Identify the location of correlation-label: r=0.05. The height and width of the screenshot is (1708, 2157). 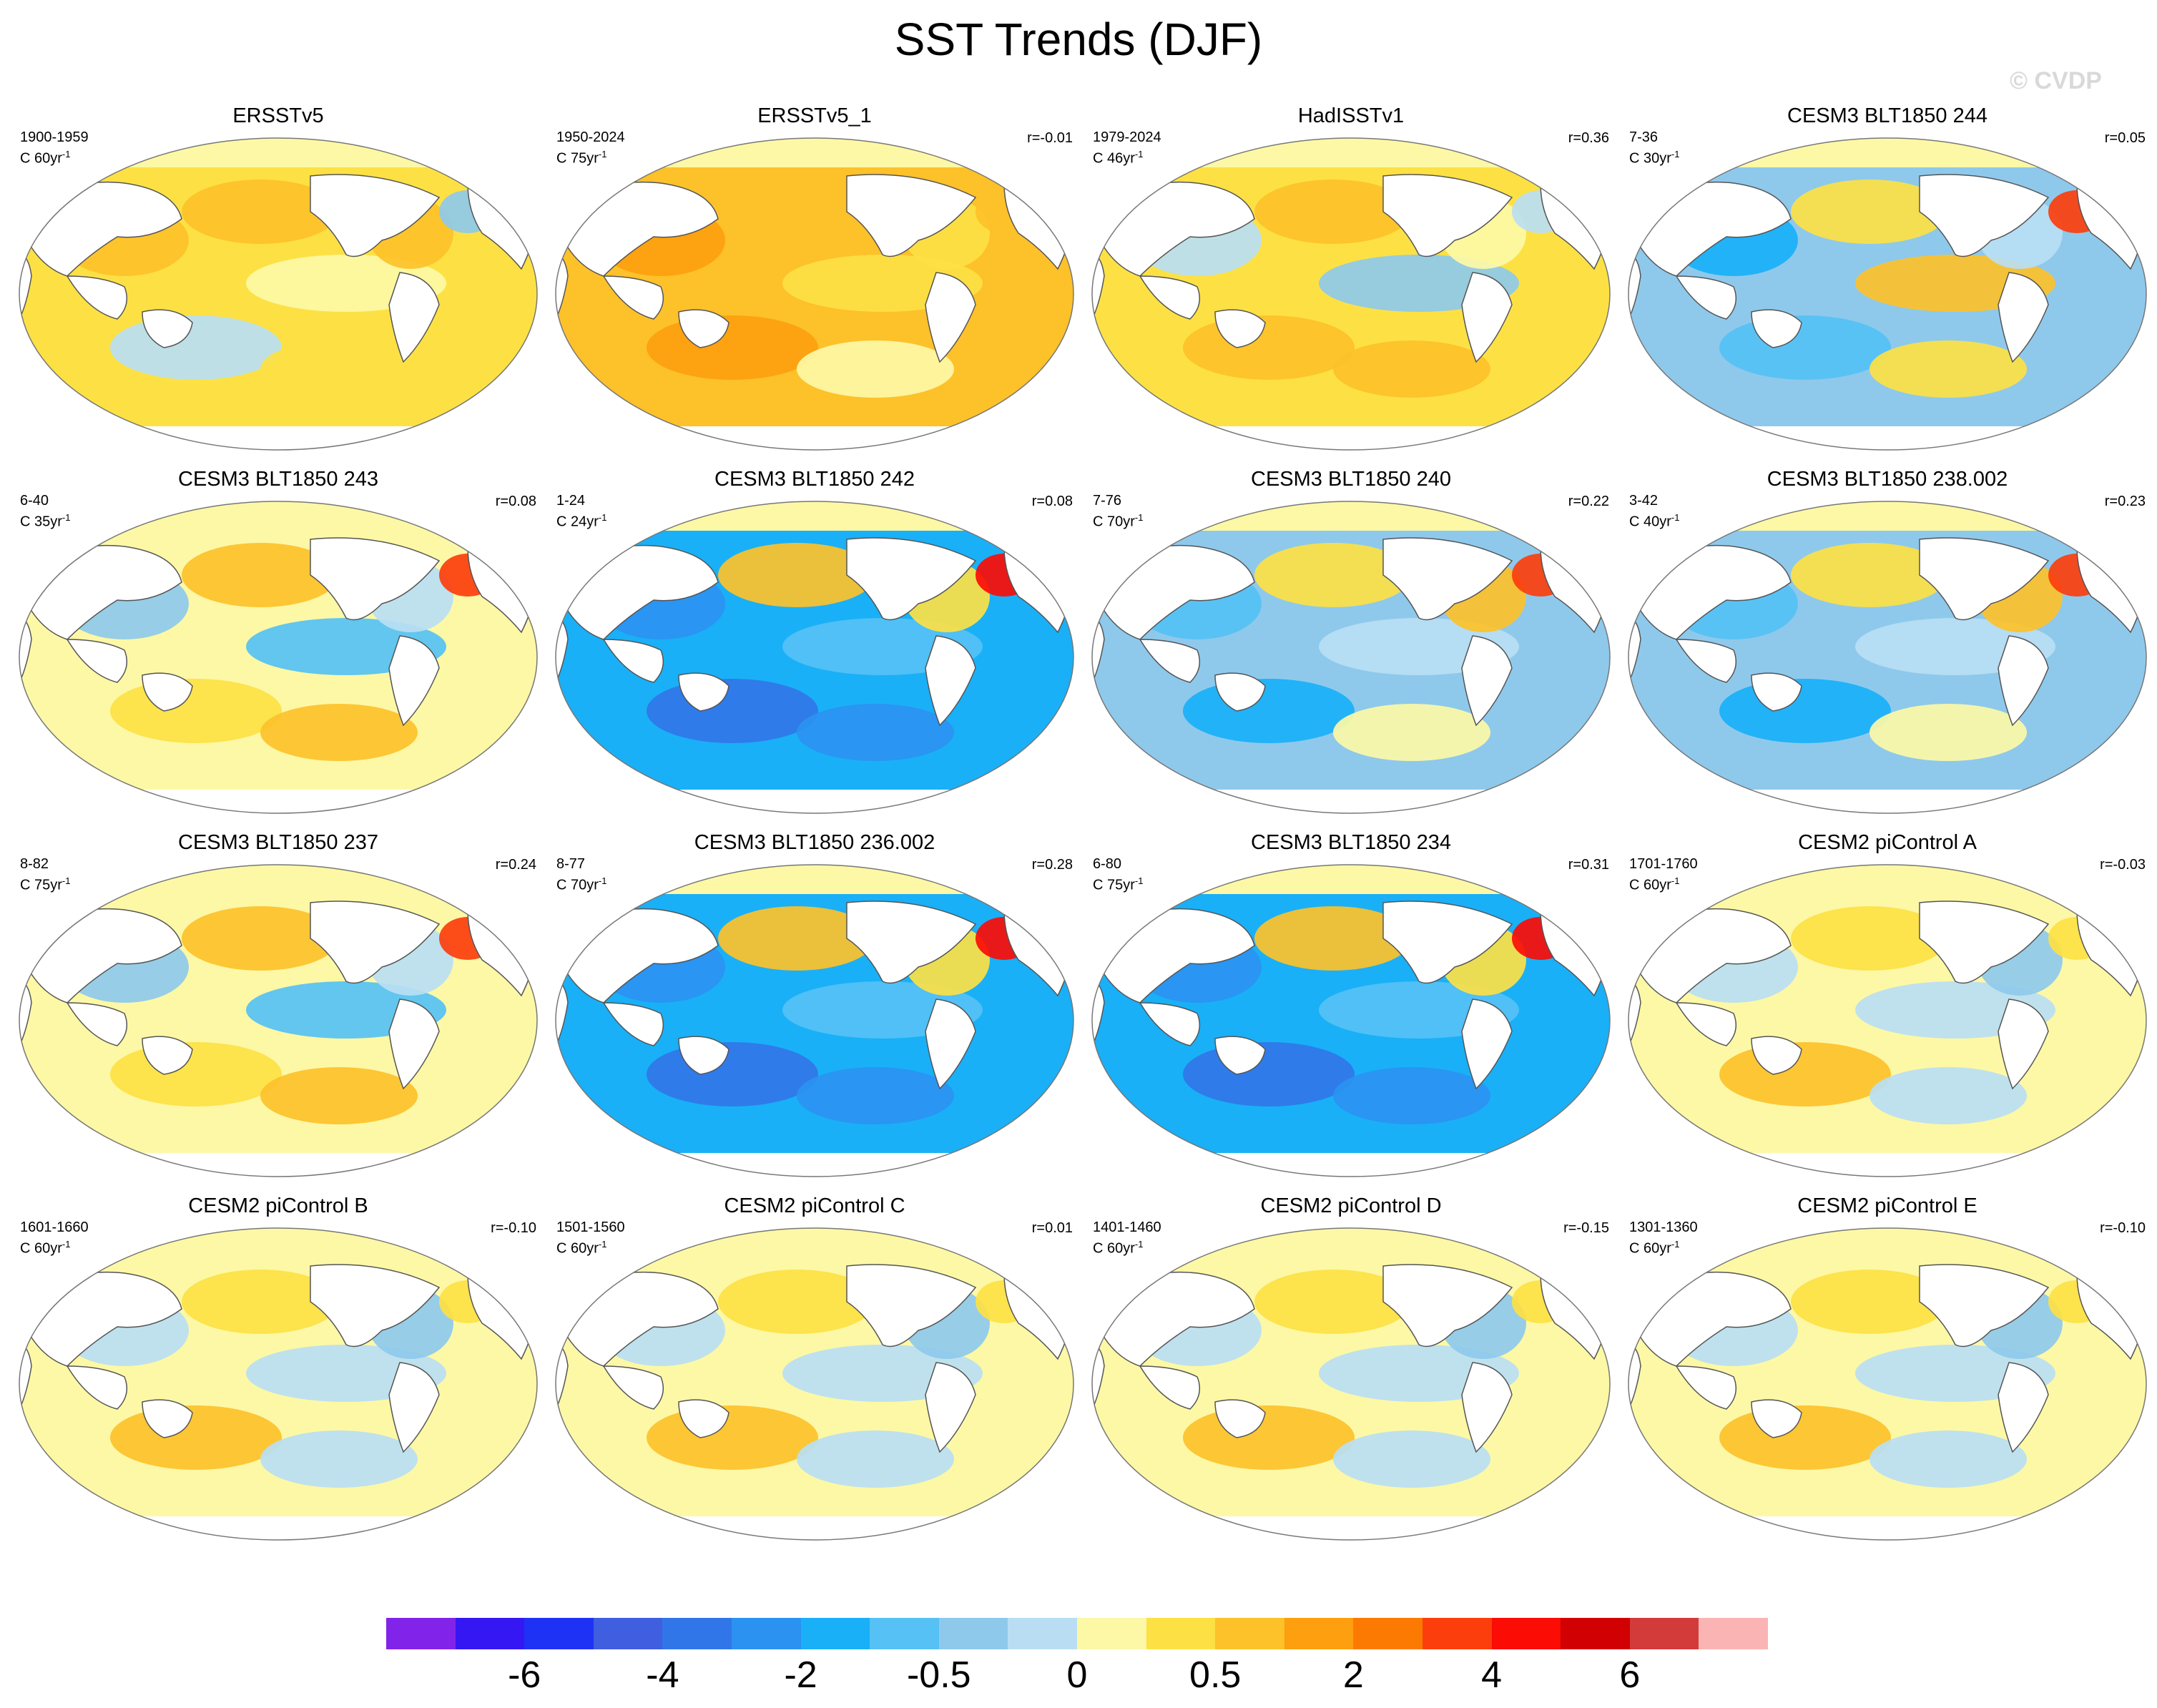
(2125, 138).